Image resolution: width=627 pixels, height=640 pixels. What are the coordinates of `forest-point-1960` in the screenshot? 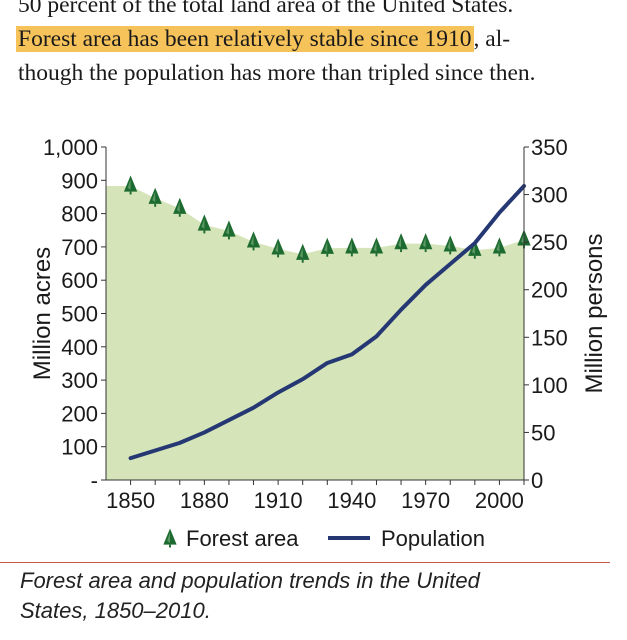 It's located at (401, 243).